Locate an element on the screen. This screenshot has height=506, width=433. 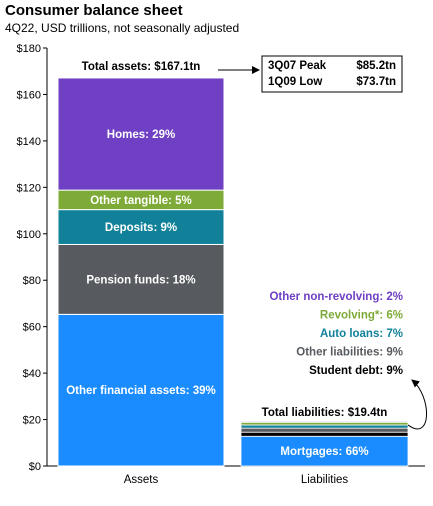
y-tick-label: $60 is located at coordinates (32, 328).